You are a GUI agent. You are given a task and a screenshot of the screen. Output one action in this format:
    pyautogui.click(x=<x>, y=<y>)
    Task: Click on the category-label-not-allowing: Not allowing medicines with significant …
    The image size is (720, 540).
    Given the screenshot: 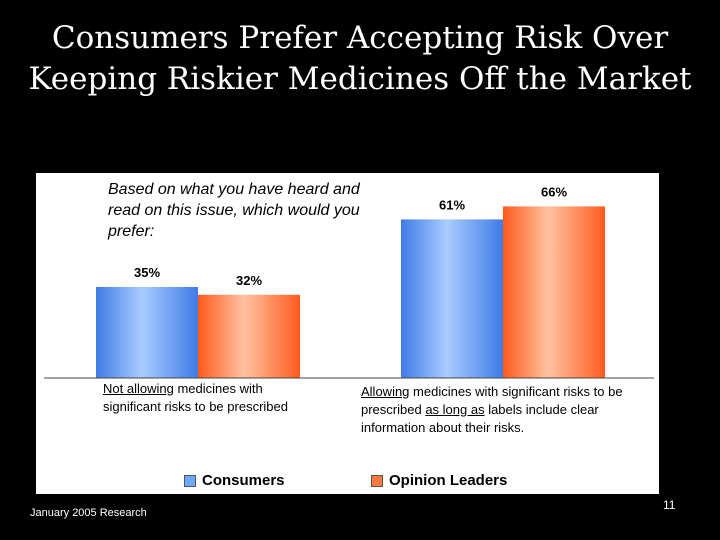 What is the action you would take?
    pyautogui.click(x=208, y=398)
    